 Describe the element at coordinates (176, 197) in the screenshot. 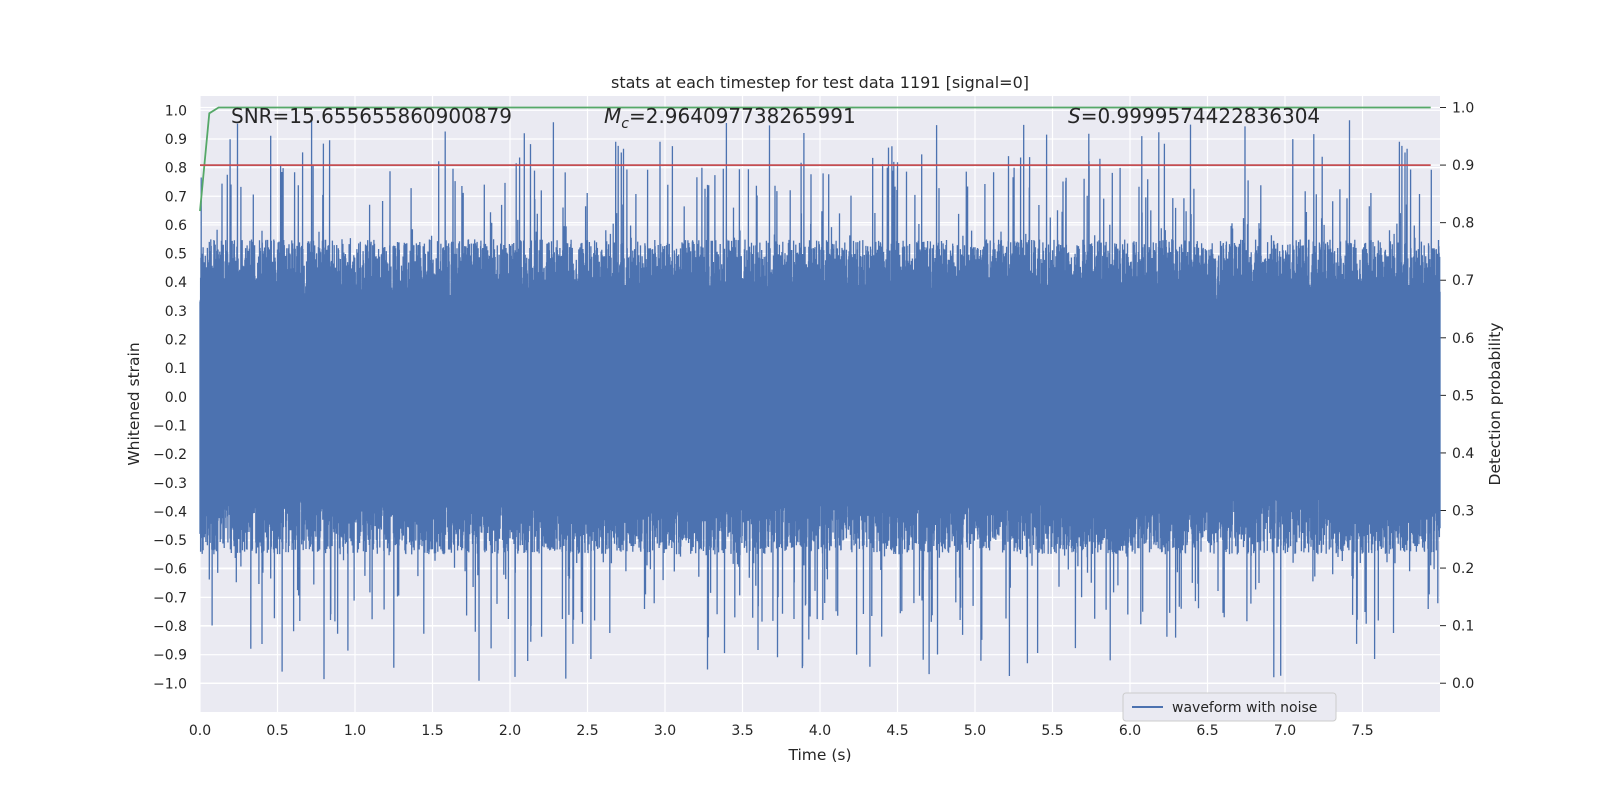

I see `y-left-tick-label: 0.7` at that location.